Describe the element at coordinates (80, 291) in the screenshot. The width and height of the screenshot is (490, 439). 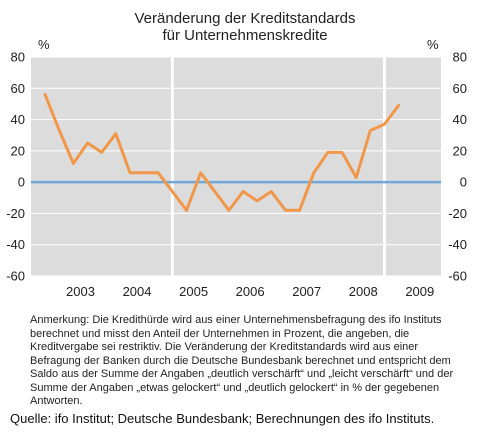
I see `x-tick-label: 2003` at that location.